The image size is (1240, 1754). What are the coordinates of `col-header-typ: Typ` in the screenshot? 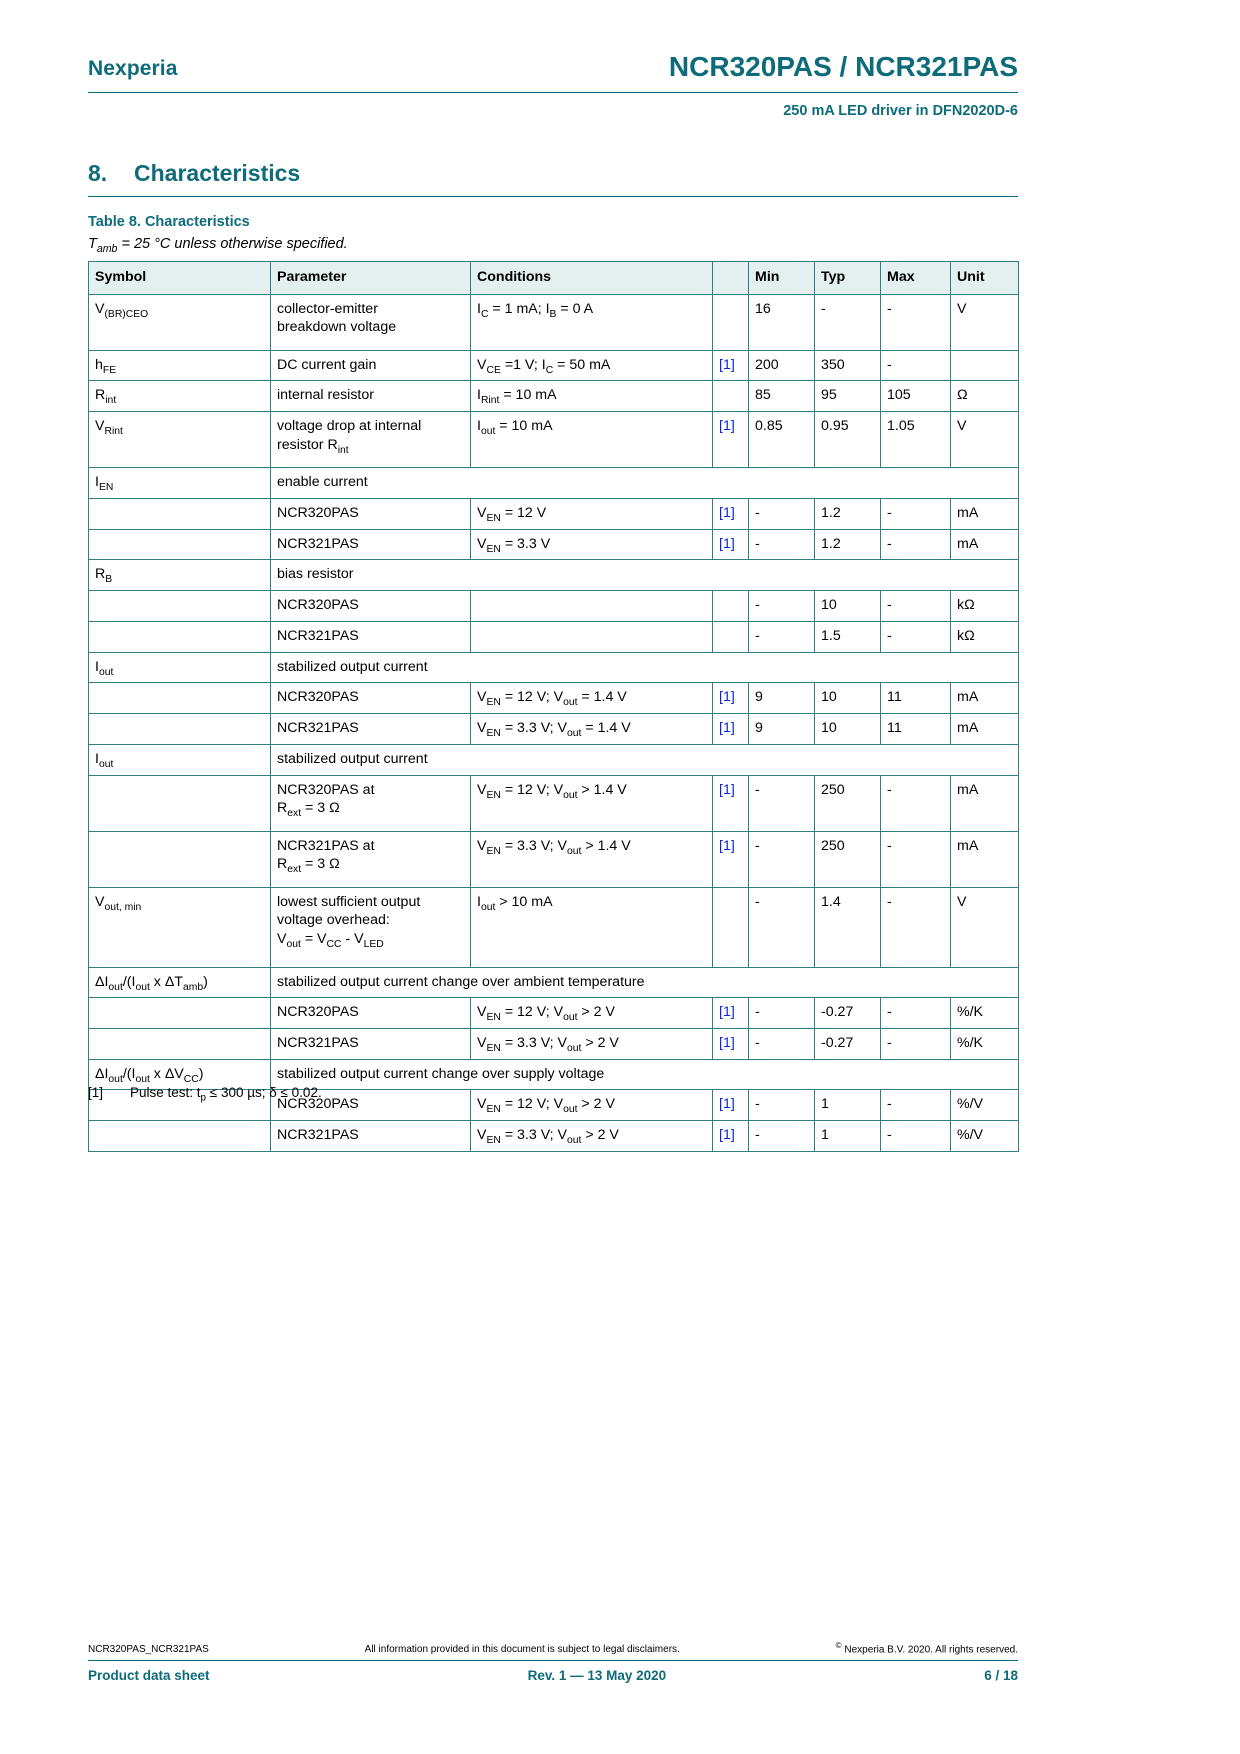 It's located at (847, 278).